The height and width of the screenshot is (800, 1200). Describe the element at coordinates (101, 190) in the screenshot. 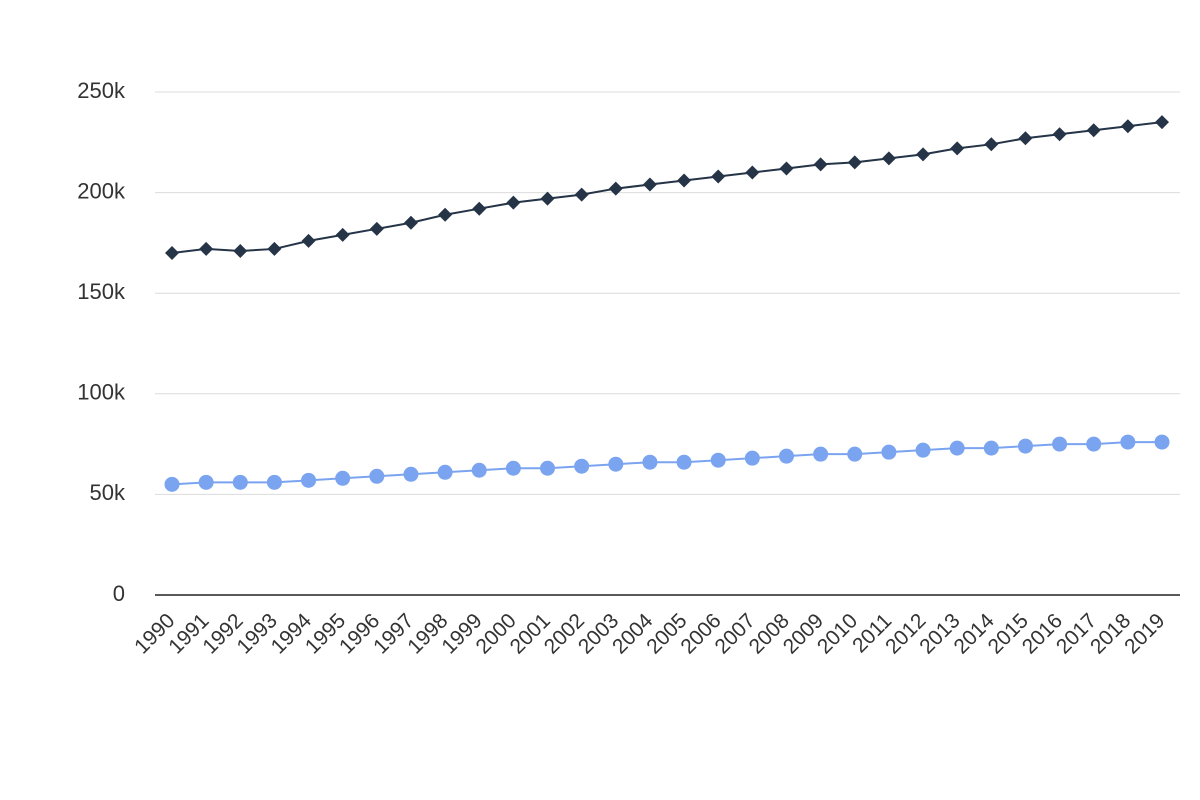

I see `y-tick-label: 200k` at that location.